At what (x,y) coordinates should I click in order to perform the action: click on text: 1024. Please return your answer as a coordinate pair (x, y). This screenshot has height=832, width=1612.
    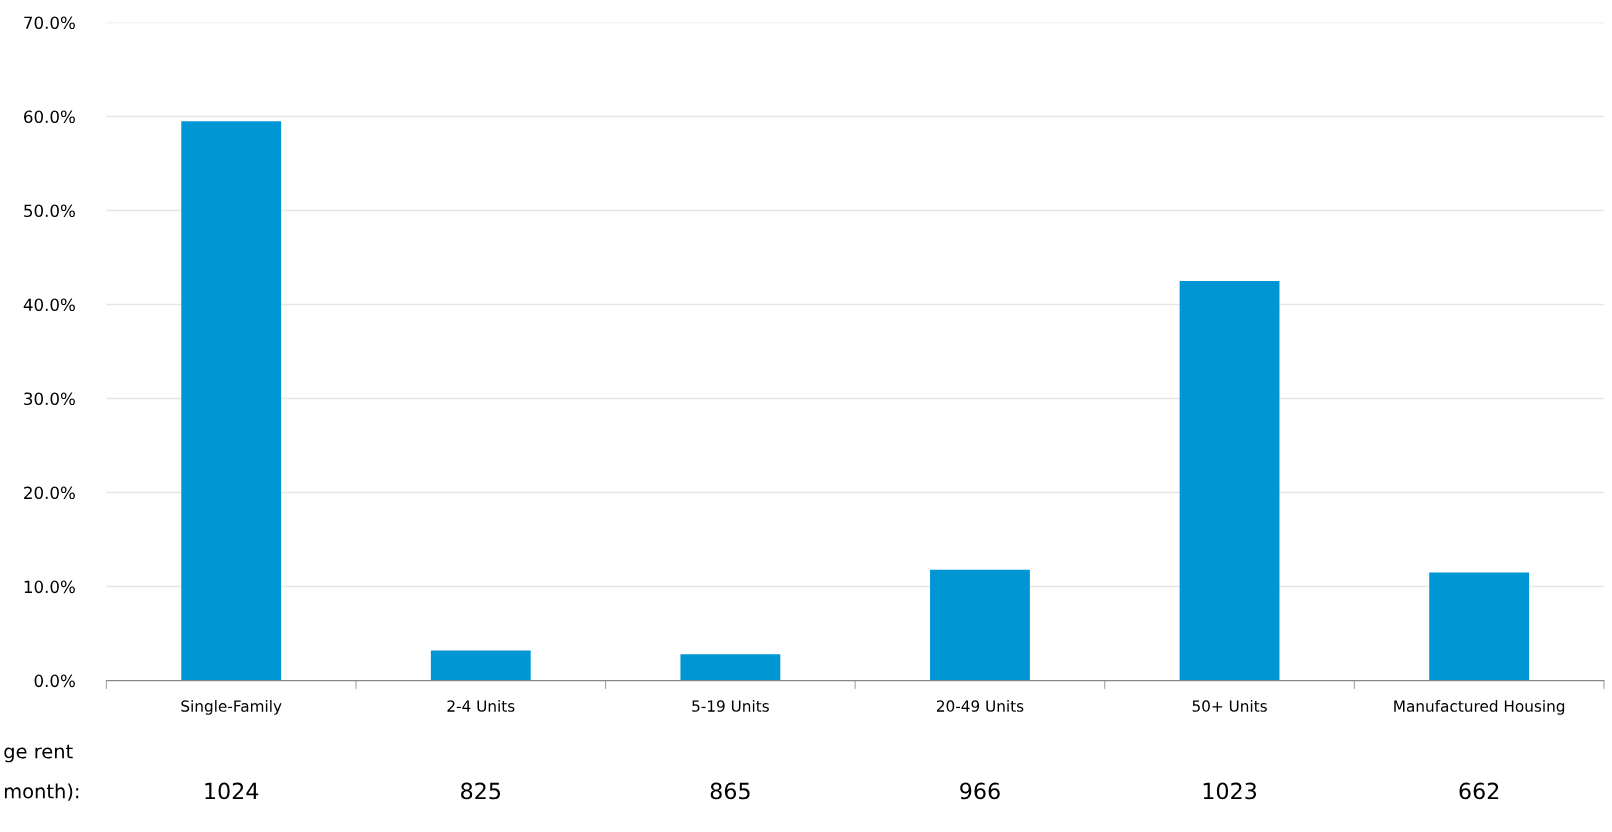
    Looking at the image, I should click on (232, 791).